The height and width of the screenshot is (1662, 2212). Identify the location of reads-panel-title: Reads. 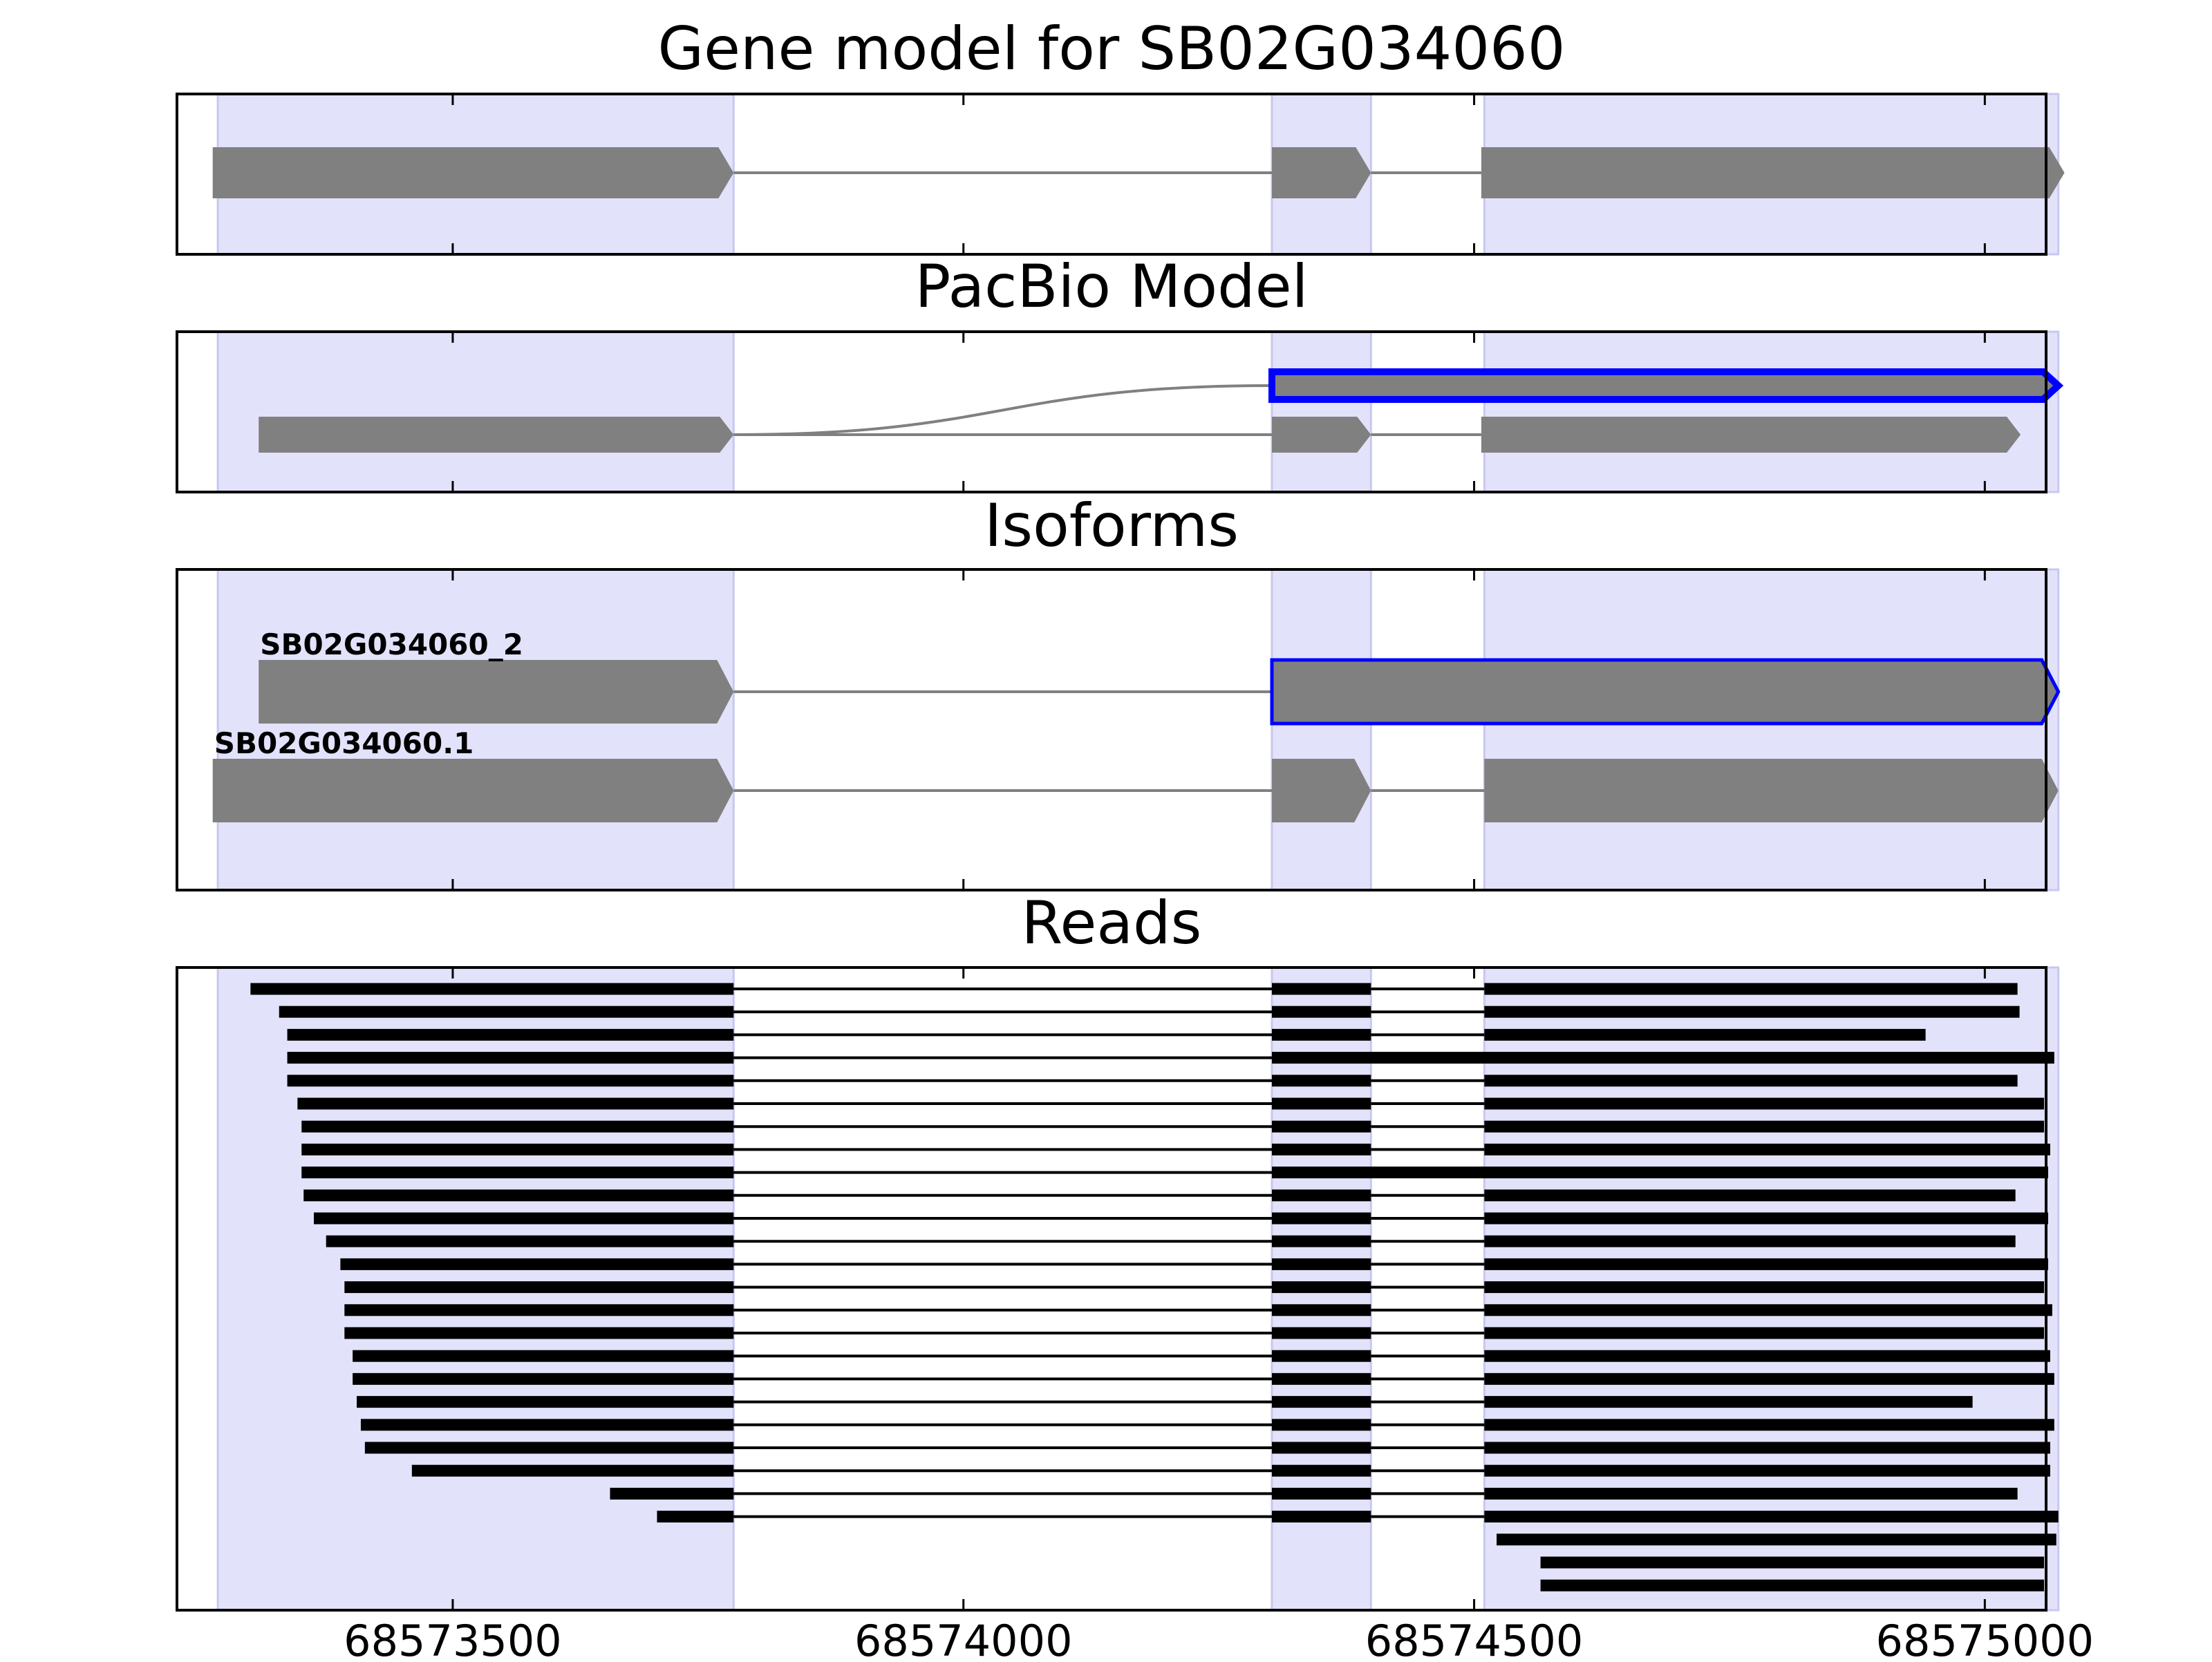
(1112, 923).